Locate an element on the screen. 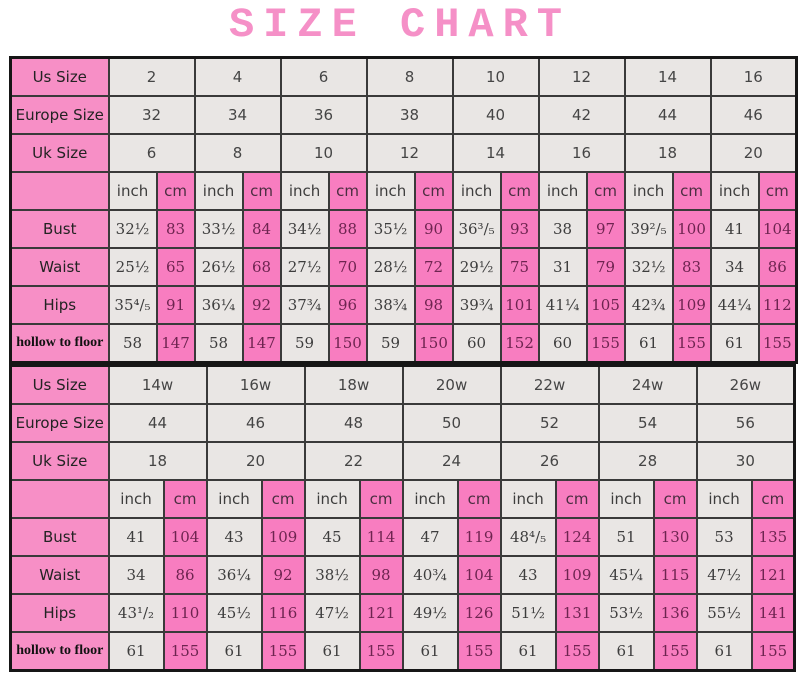  inch-value-cell: 31 is located at coordinates (562, 267).